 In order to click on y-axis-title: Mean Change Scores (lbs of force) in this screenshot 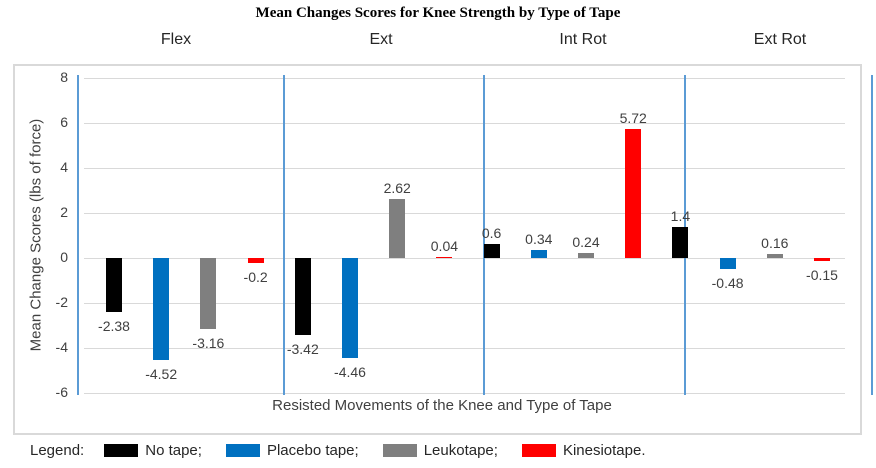, I will do `click(36, 235)`.